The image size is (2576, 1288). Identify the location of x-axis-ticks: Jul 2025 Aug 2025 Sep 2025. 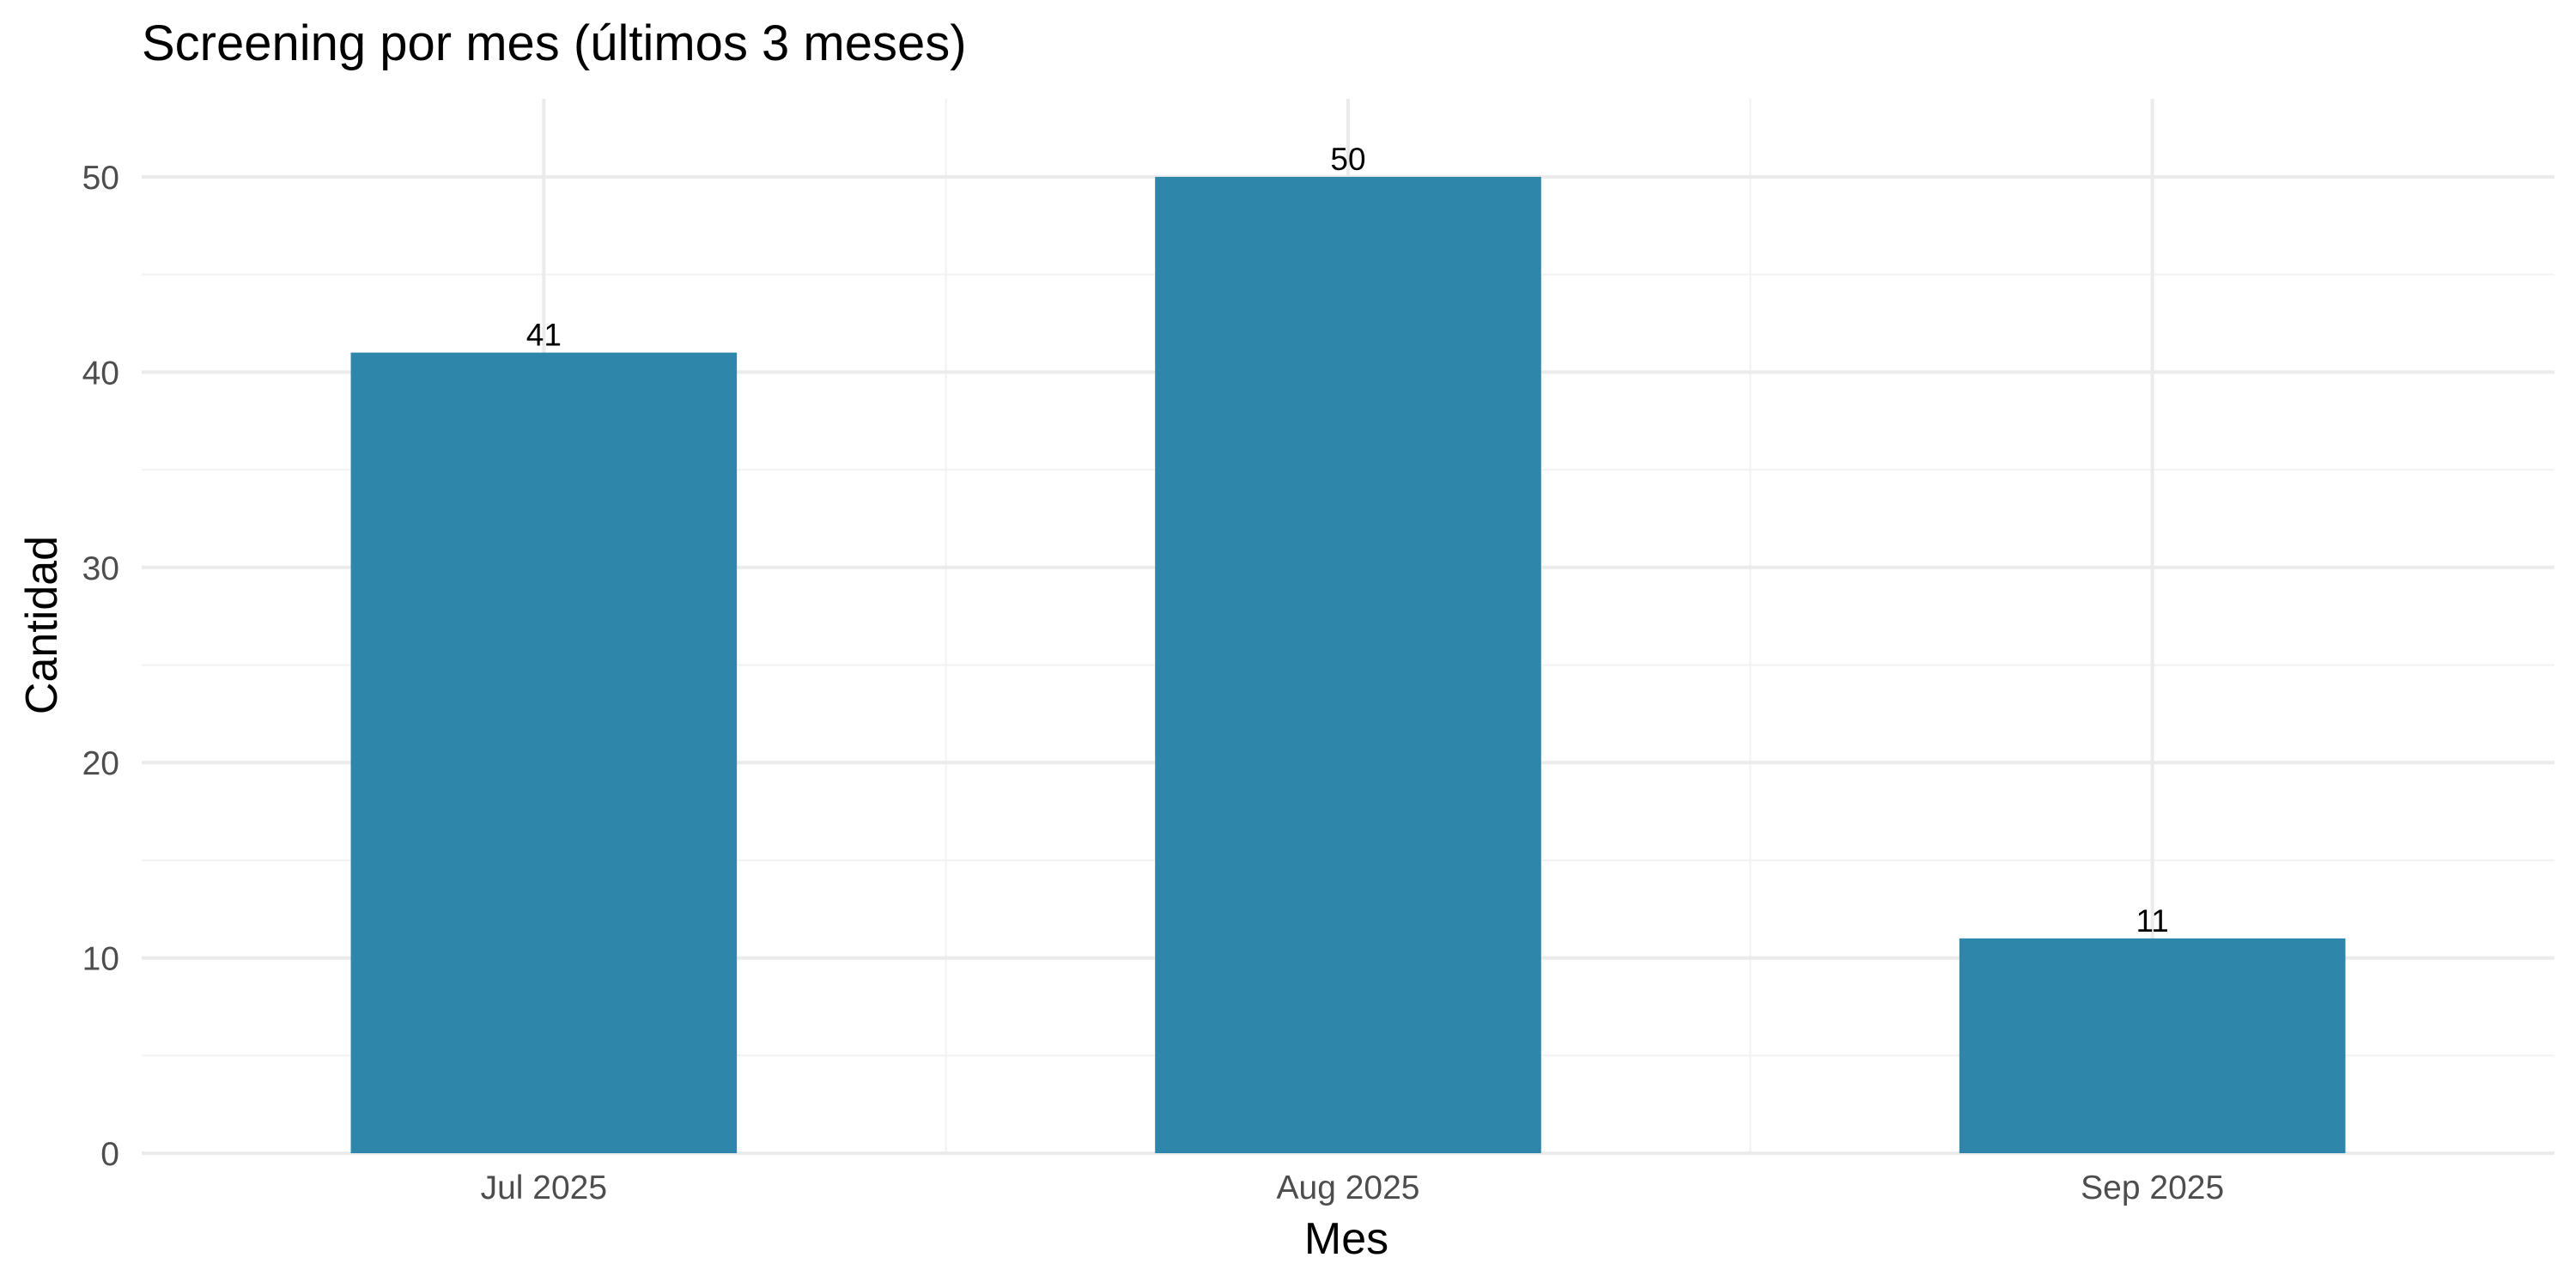
(1353, 1188).